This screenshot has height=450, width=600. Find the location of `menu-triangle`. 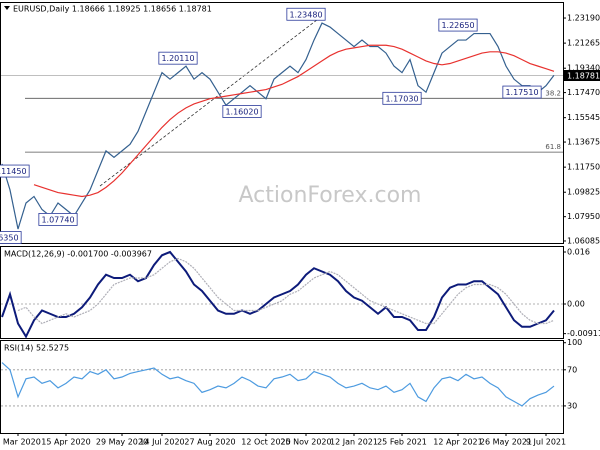

menu-triangle is located at coordinates (7, 8).